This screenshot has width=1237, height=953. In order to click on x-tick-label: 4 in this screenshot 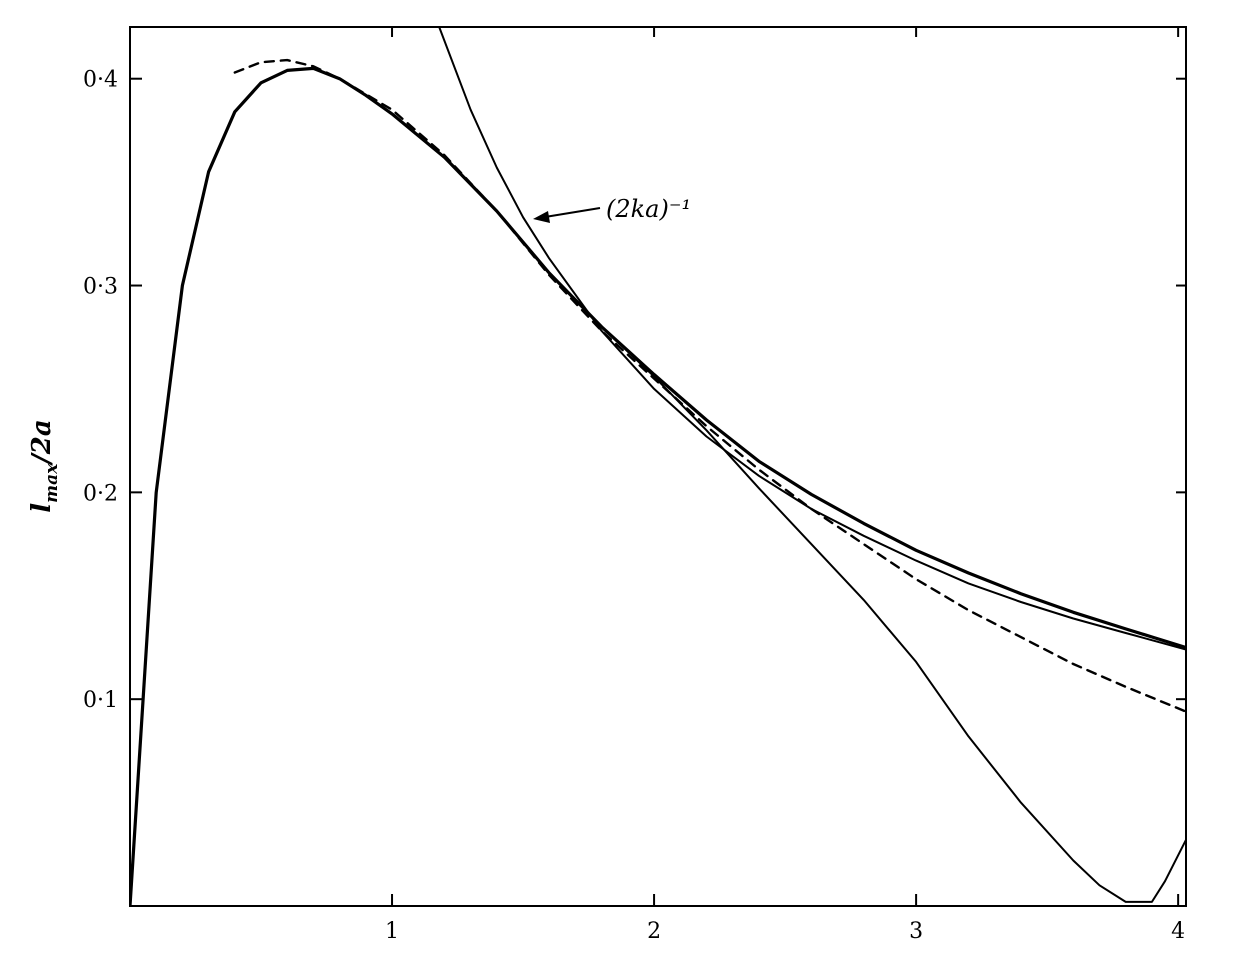, I will do `click(1178, 931)`.